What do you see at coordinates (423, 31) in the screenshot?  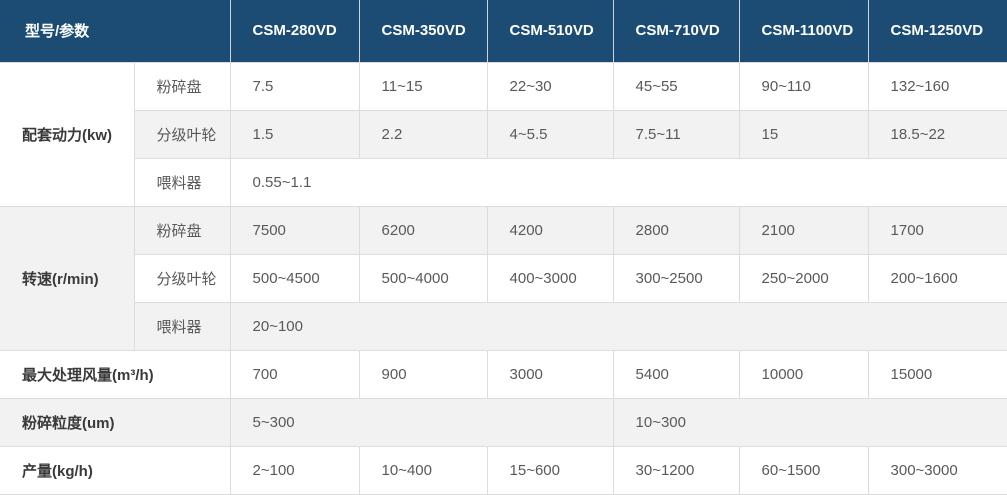 I see `model-header: CSM-350VD` at bounding box center [423, 31].